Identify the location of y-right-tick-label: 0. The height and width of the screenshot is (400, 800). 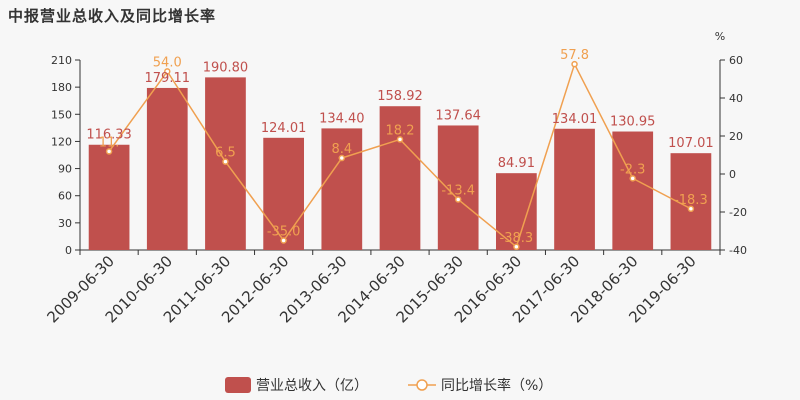
(732, 174).